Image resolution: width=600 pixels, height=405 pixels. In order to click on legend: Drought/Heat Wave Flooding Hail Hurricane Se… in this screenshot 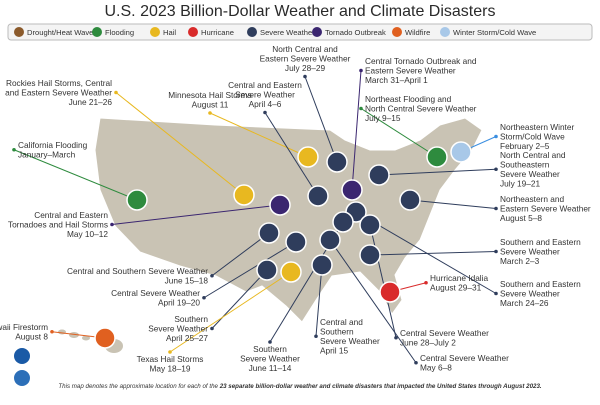, I will do `click(275, 32)`.